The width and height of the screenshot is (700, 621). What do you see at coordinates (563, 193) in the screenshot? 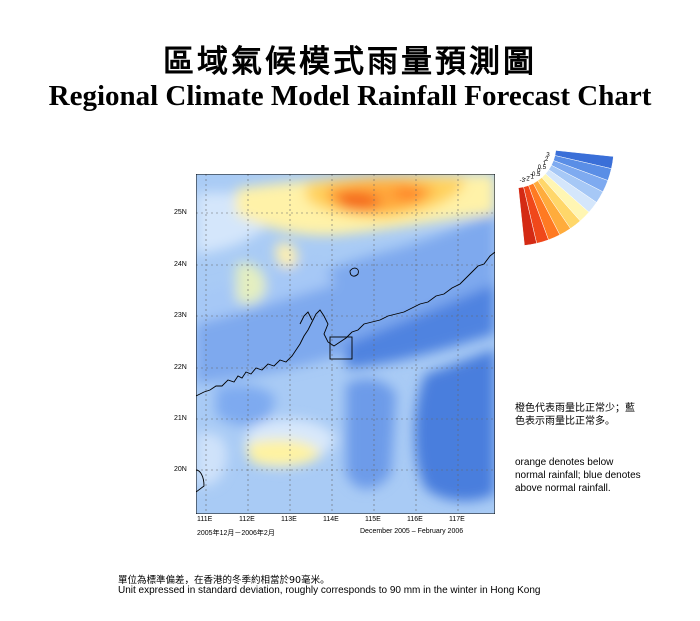
I see `color-scale-legend: 3 2 1 0.5 0 -0.5 -1 -2 -3` at bounding box center [563, 193].